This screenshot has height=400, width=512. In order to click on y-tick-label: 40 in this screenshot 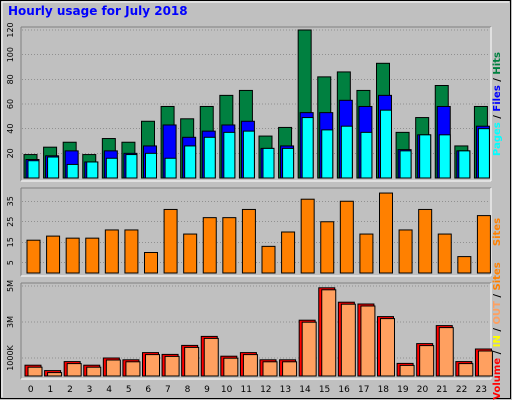, I will do `click(10, 129)`.